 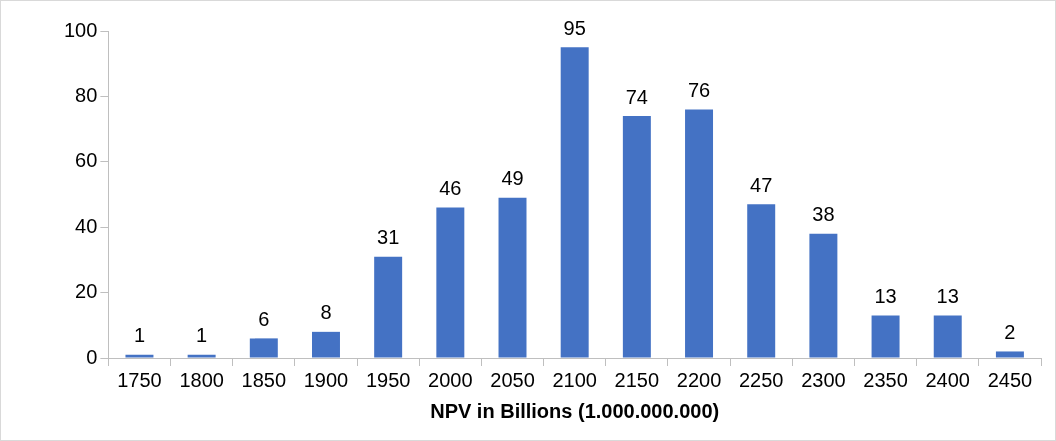 What do you see at coordinates (636, 96) in the screenshot?
I see `data-label: 74` at bounding box center [636, 96].